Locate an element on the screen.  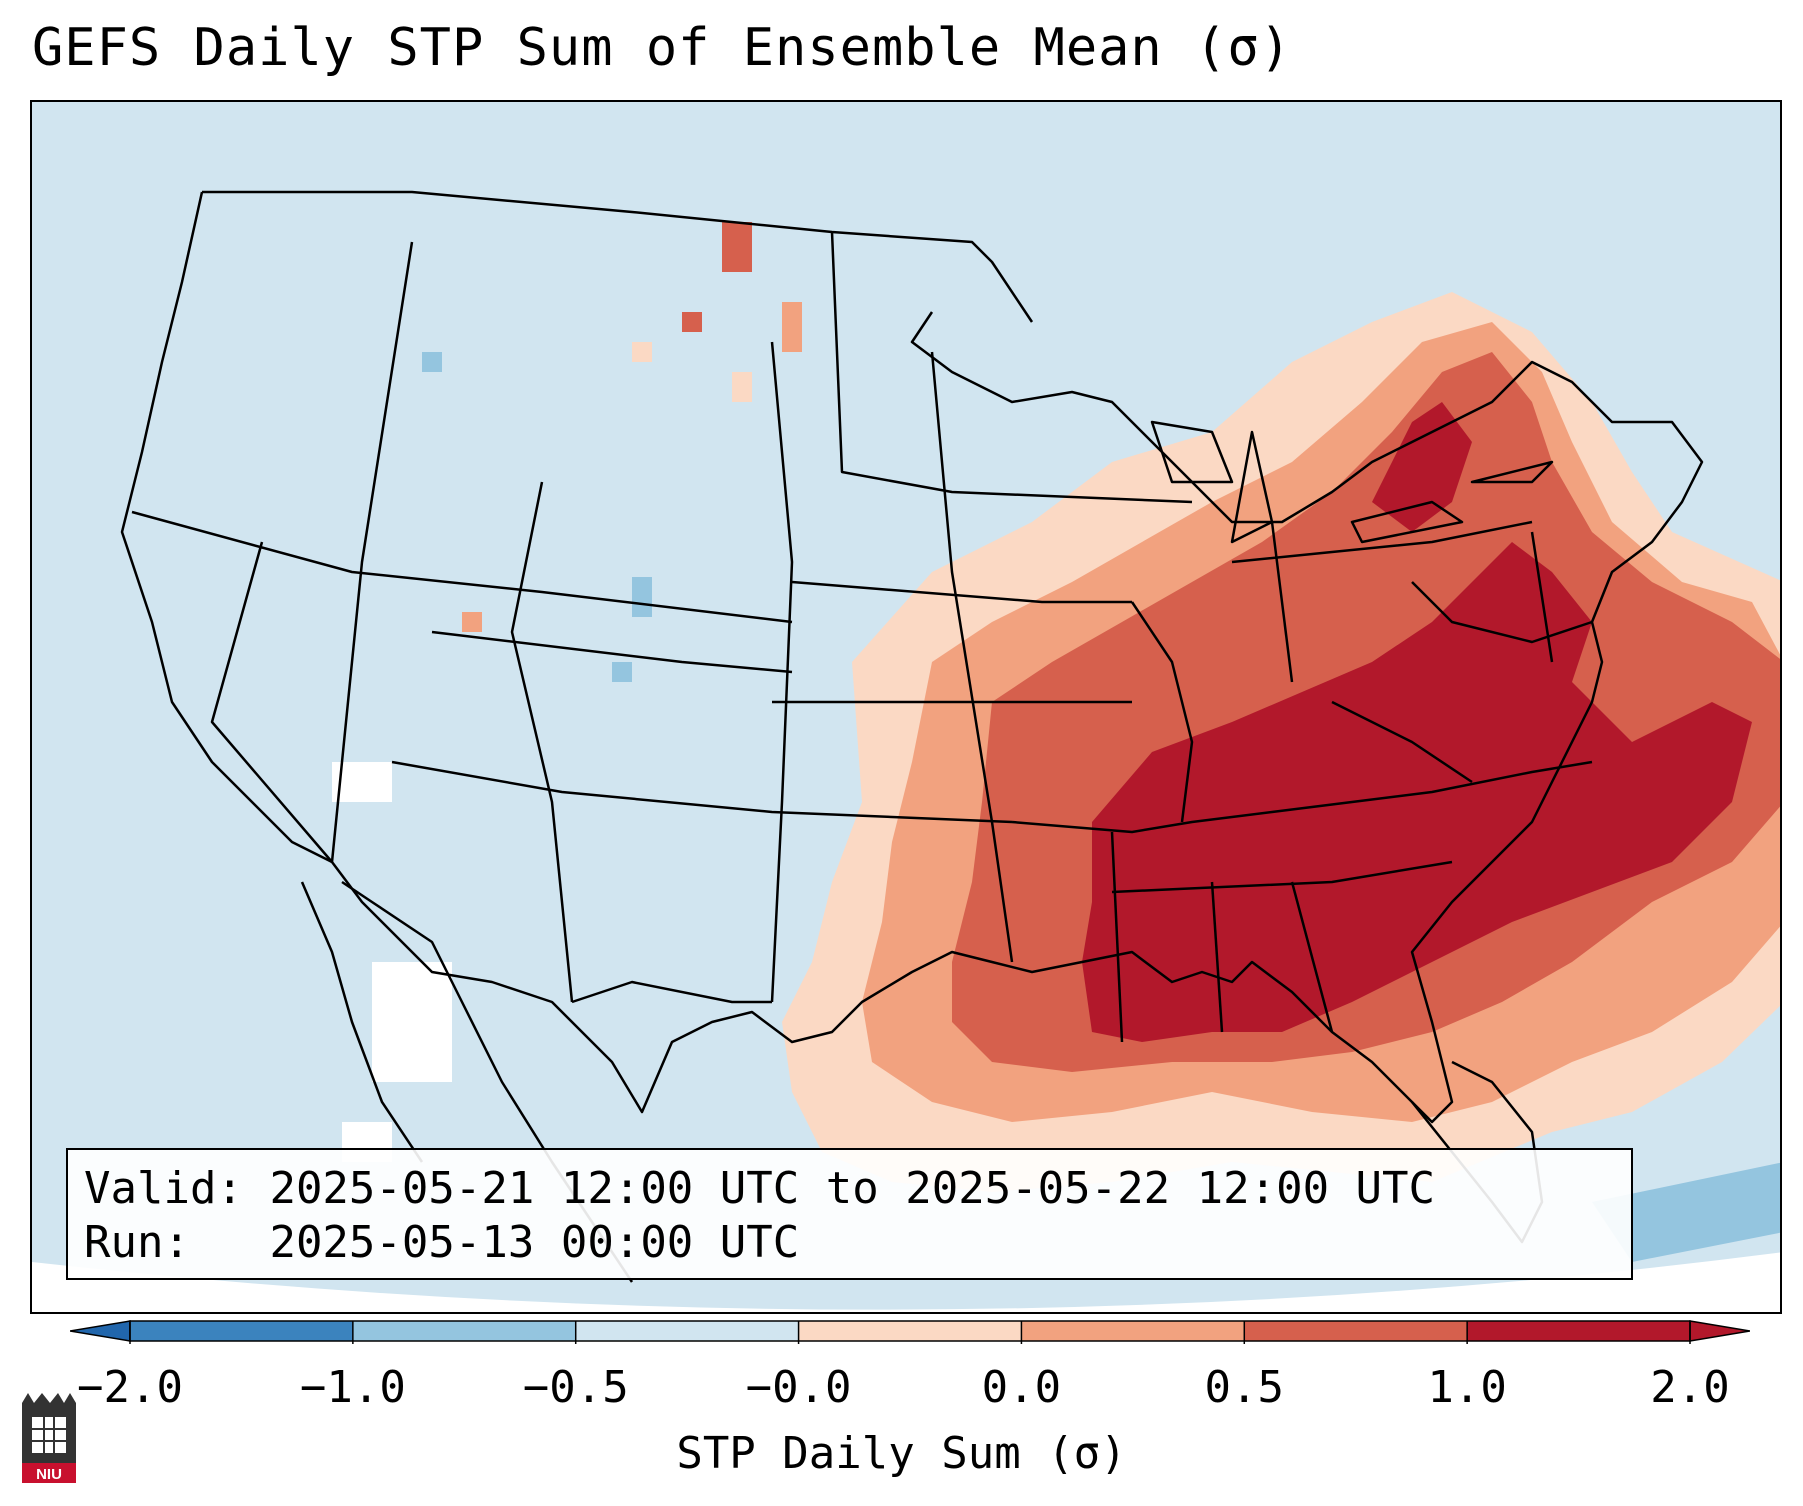
colorbar is located at coordinates (910, 1332).